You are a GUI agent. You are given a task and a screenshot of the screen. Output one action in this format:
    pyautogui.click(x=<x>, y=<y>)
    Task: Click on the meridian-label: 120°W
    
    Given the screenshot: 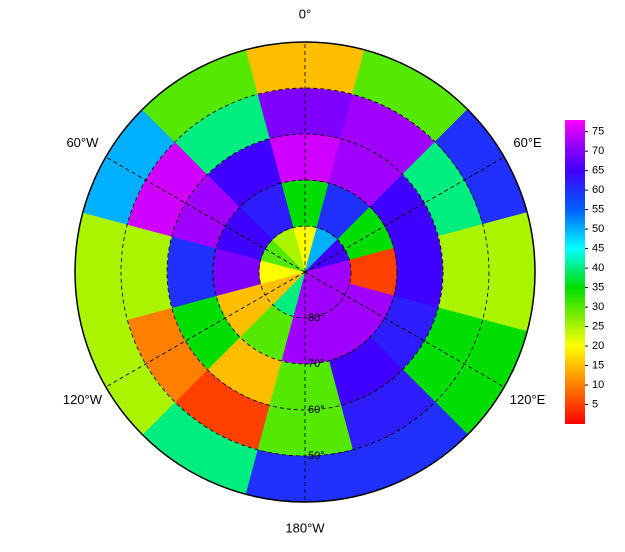 What is the action you would take?
    pyautogui.click(x=83, y=399)
    